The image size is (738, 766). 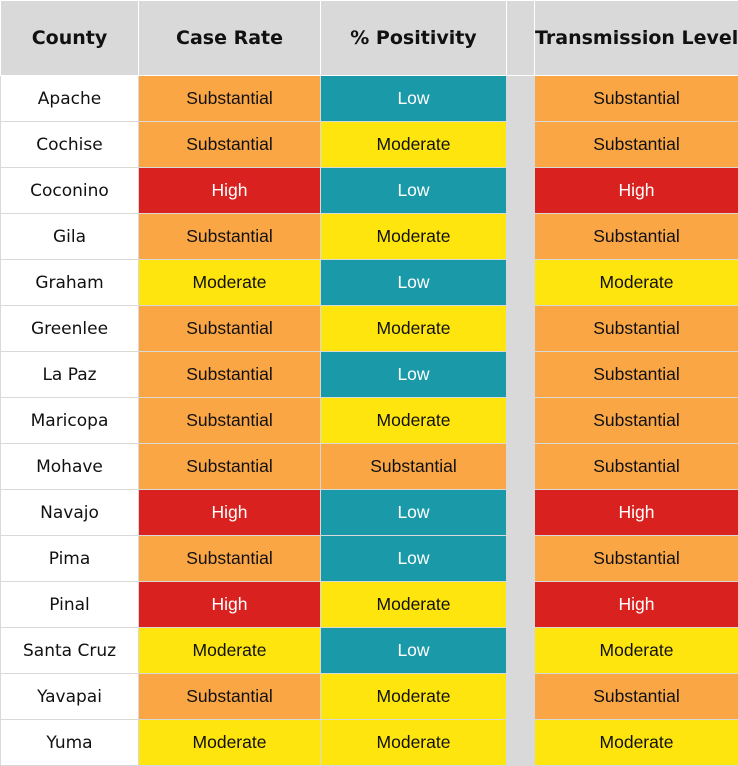 I want to click on county-cell: Mohave, so click(x=70, y=467).